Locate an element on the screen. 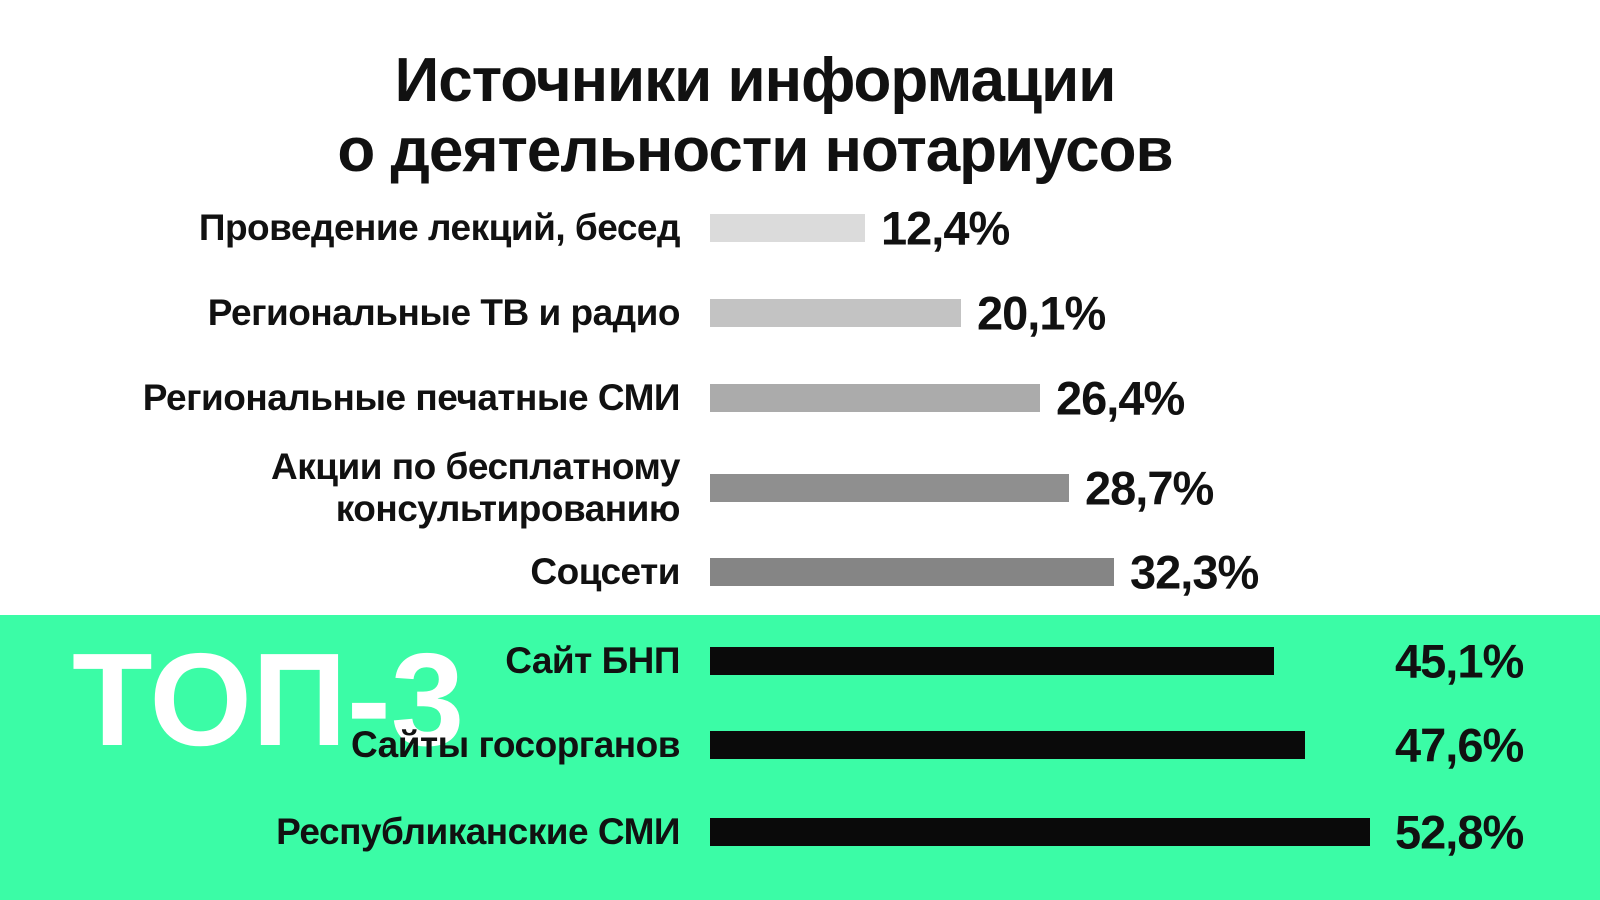 The width and height of the screenshot is (1600, 900). value-label: 20,1% is located at coordinates (1041, 313).